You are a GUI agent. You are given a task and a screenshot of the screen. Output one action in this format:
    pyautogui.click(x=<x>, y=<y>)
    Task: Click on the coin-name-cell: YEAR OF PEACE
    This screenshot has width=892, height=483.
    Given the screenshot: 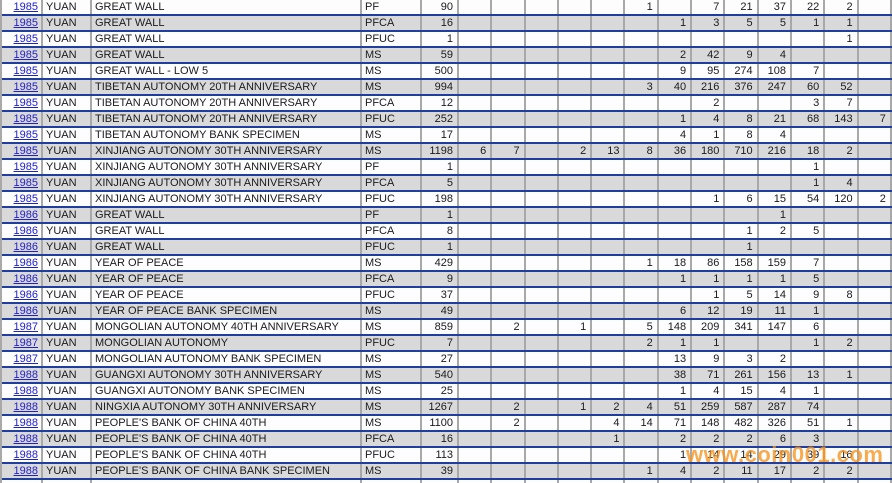 What is the action you would take?
    pyautogui.click(x=227, y=263)
    